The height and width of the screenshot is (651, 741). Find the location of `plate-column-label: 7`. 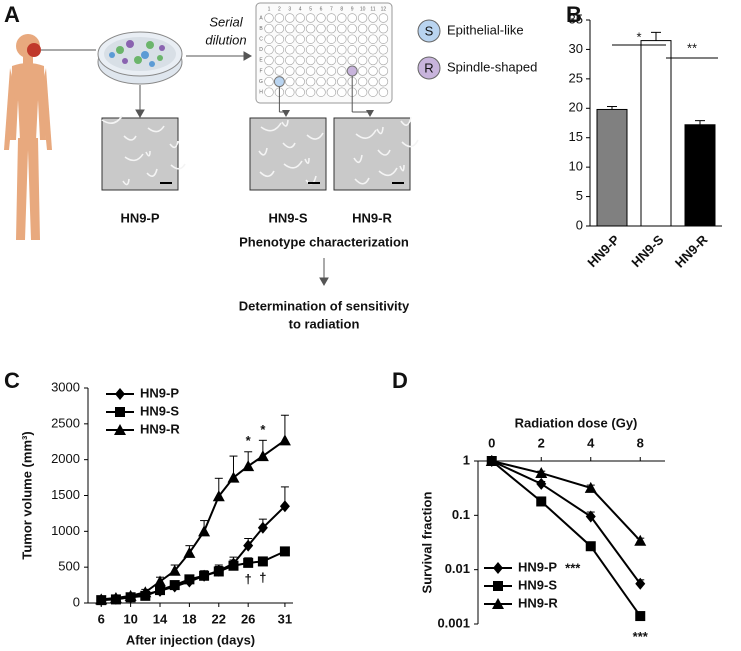

plate-column-label: 7 is located at coordinates (331, 9).